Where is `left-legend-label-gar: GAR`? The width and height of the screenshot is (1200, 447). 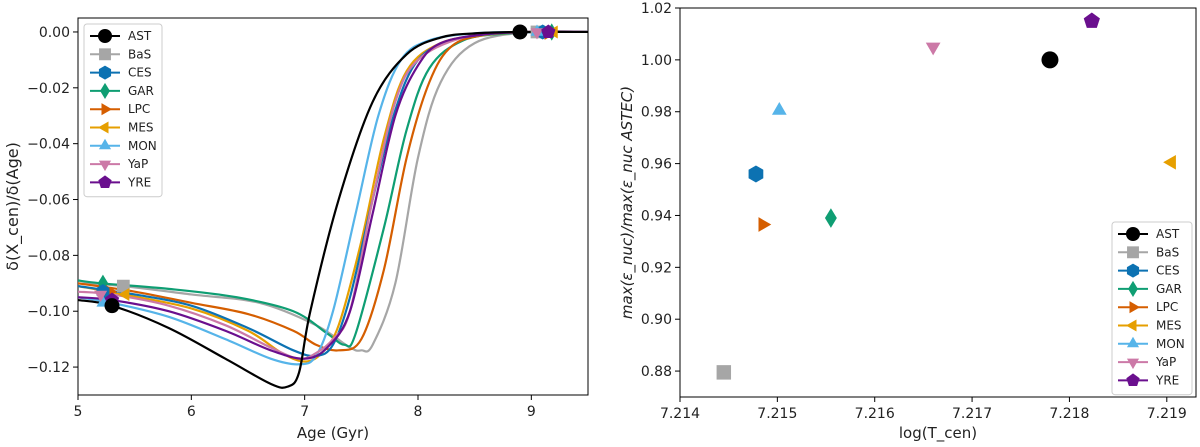
left-legend-label-gar: GAR is located at coordinates (141, 91).